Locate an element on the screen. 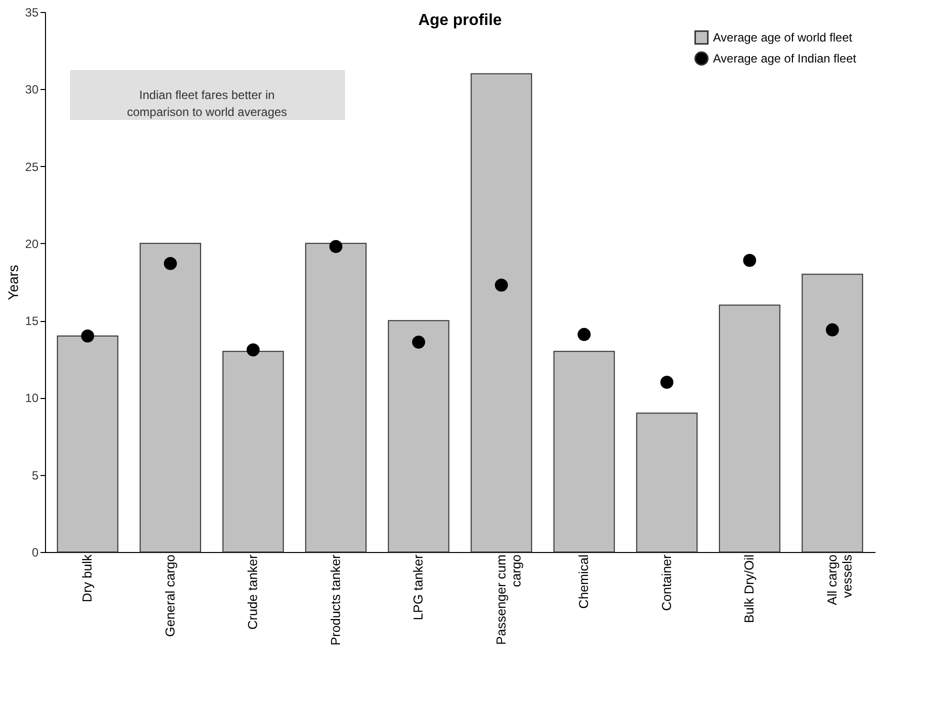 This screenshot has height=728, width=936. x-tick-label: General cargo is located at coordinates (170, 595).